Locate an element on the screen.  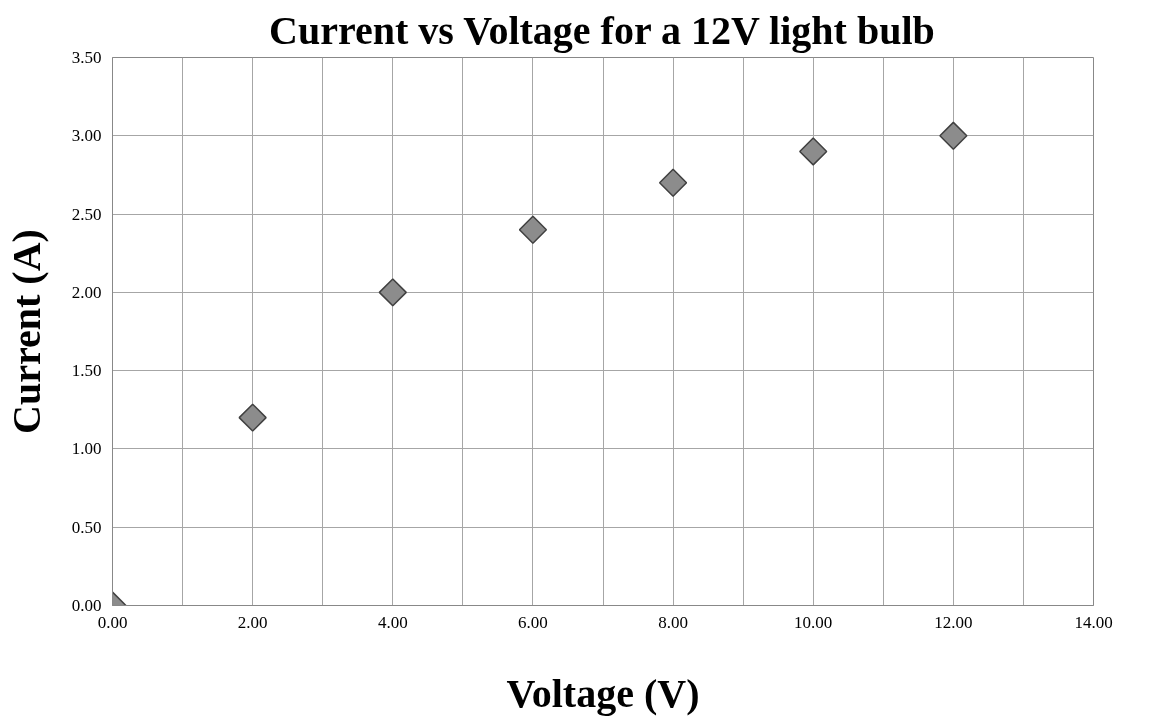
chart-title: Current vs Voltage for a 12V light bulb is located at coordinates (602, 30).